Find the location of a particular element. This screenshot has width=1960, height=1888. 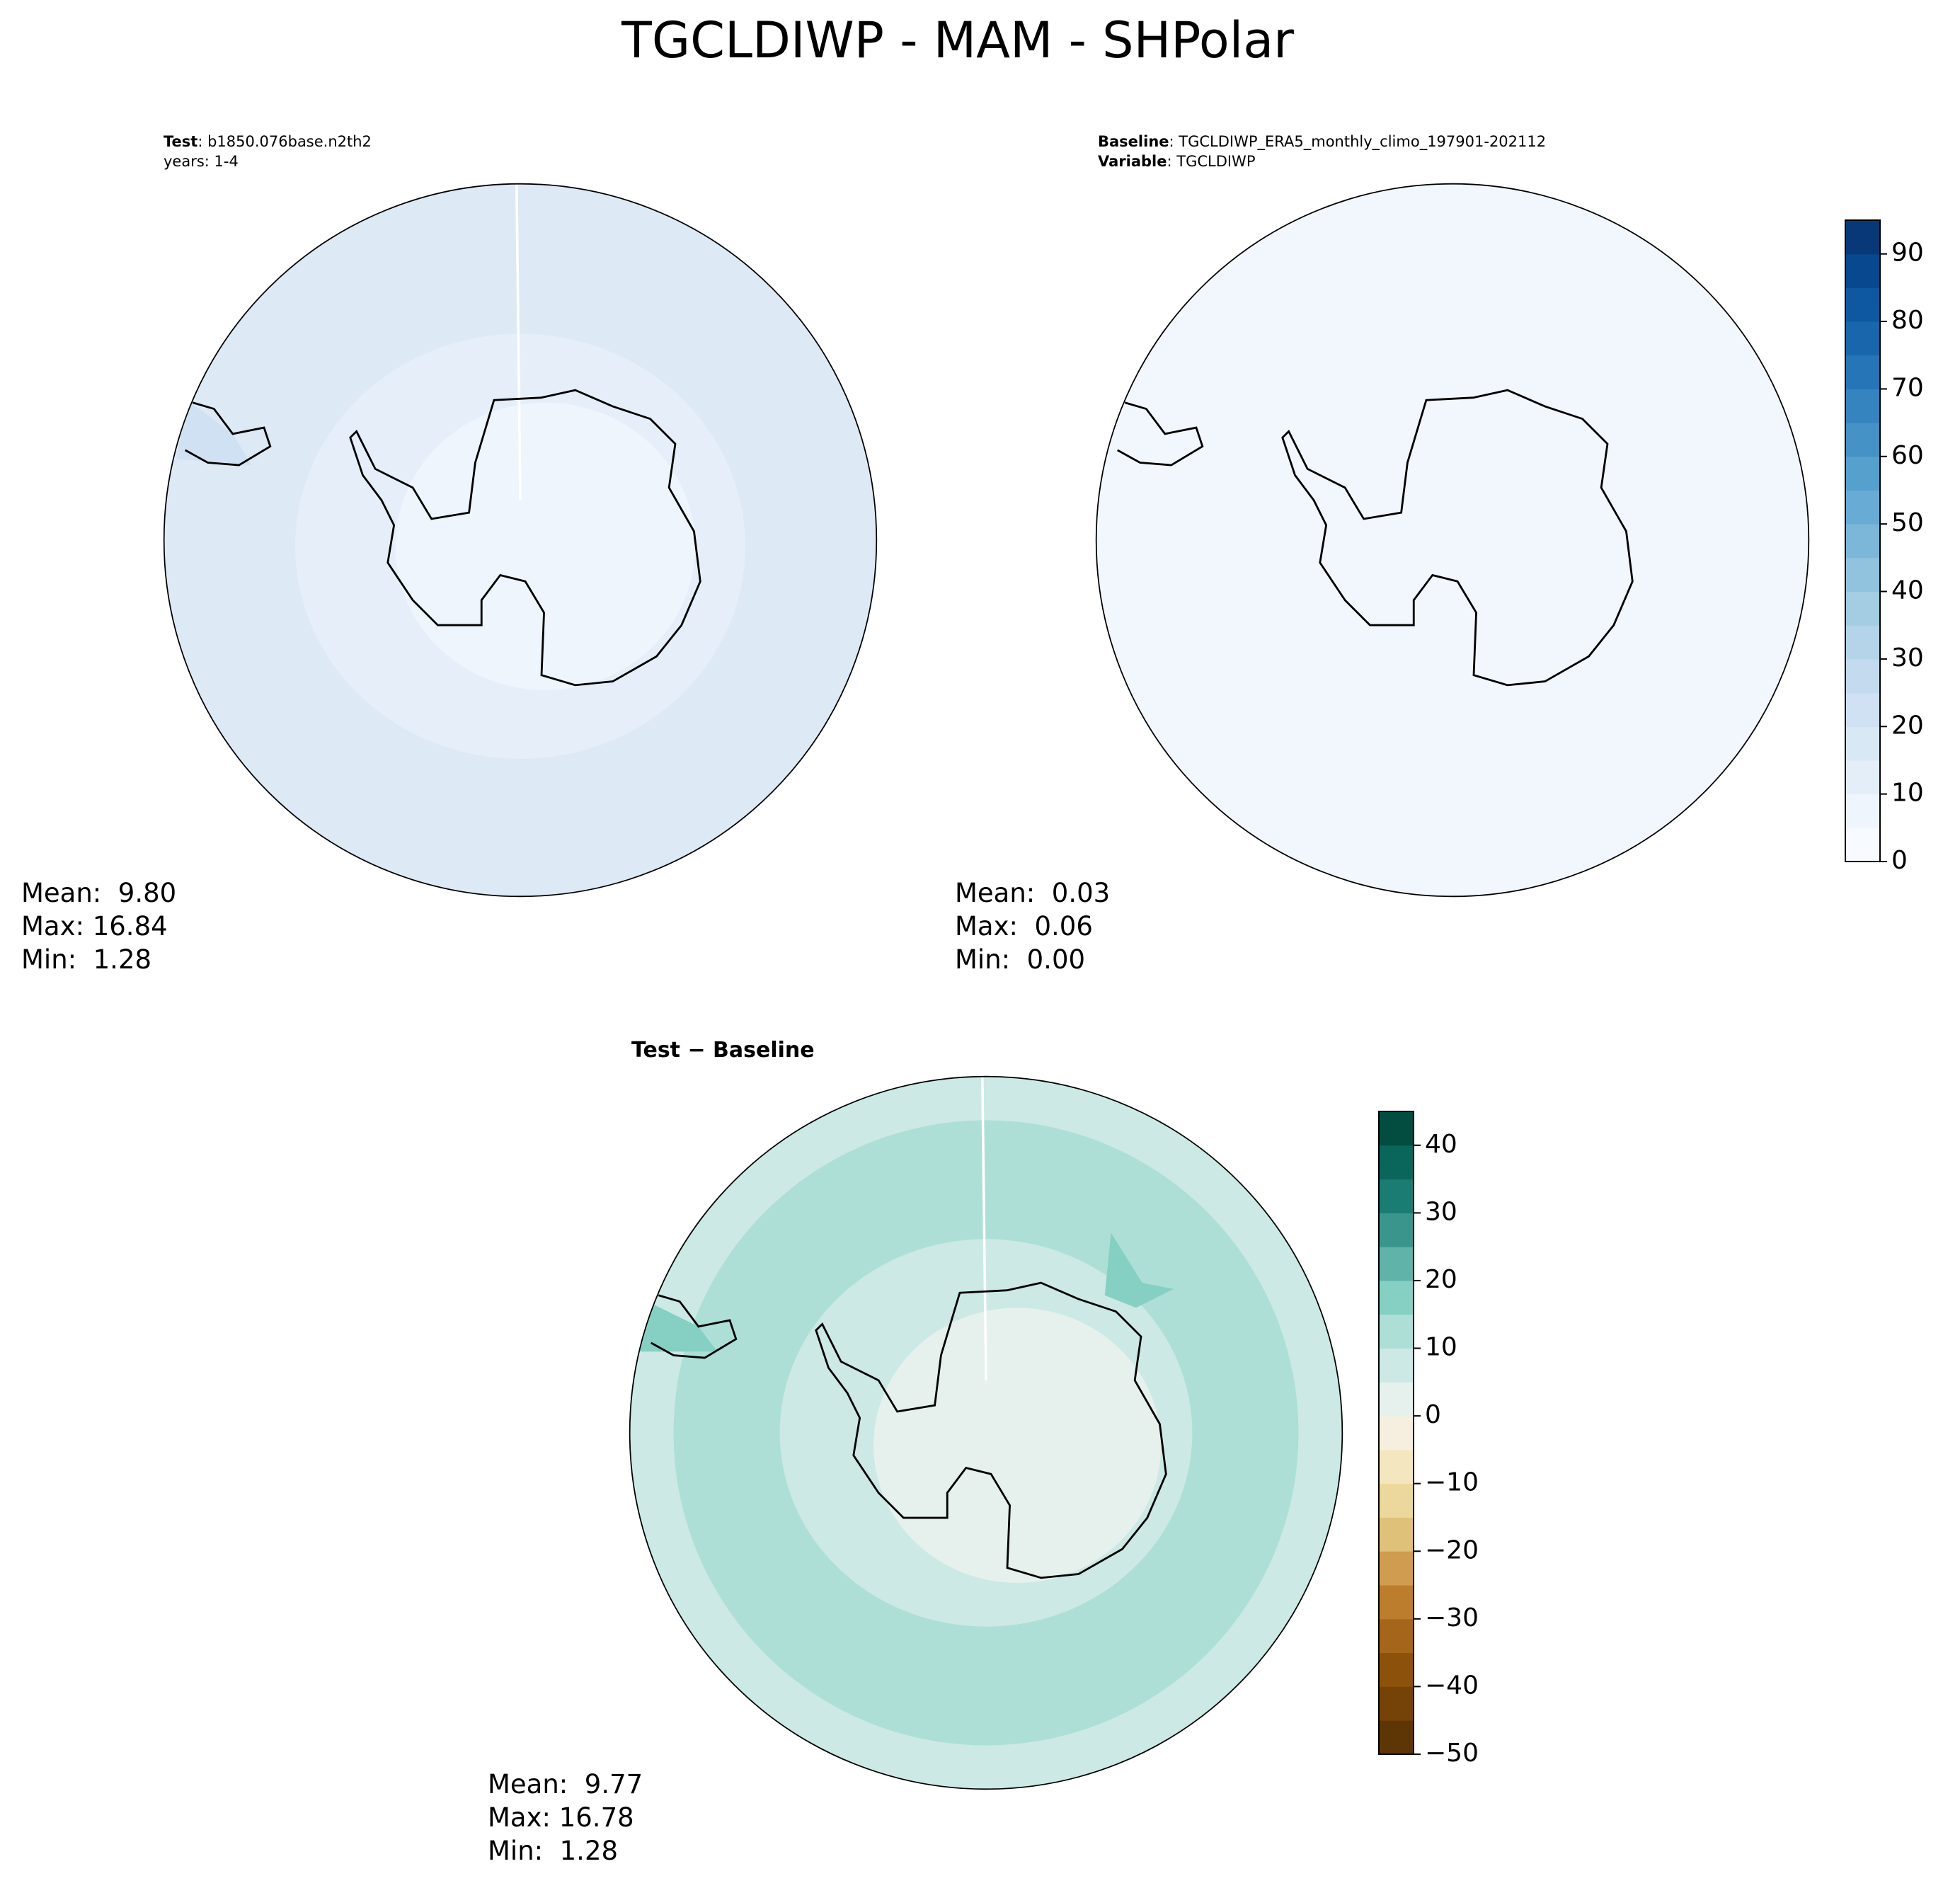

colorbar: −50 −40 −30 −20 −10 0 10 20 30 40 is located at coordinates (1428, 1440).